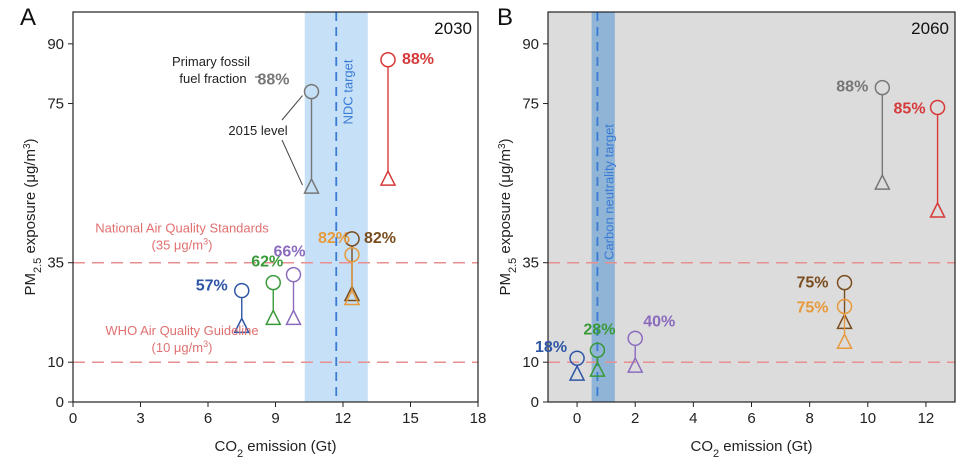  What do you see at coordinates (292, 162) in the screenshot?
I see `annotation-leader-triangle` at bounding box center [292, 162].